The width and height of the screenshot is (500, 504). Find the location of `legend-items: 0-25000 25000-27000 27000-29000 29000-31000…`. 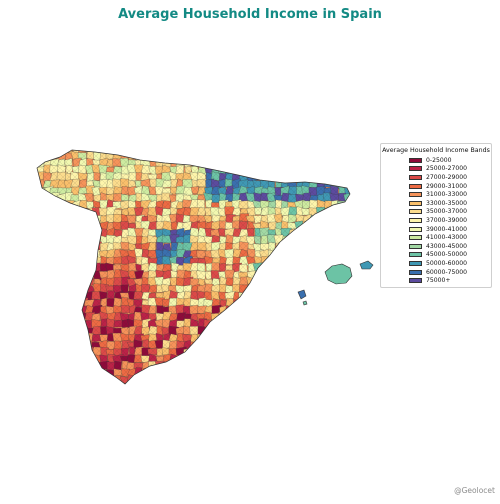

legend-items: 0-25000 25000-27000 27000-29000 29000-31000… is located at coordinates (436, 220).